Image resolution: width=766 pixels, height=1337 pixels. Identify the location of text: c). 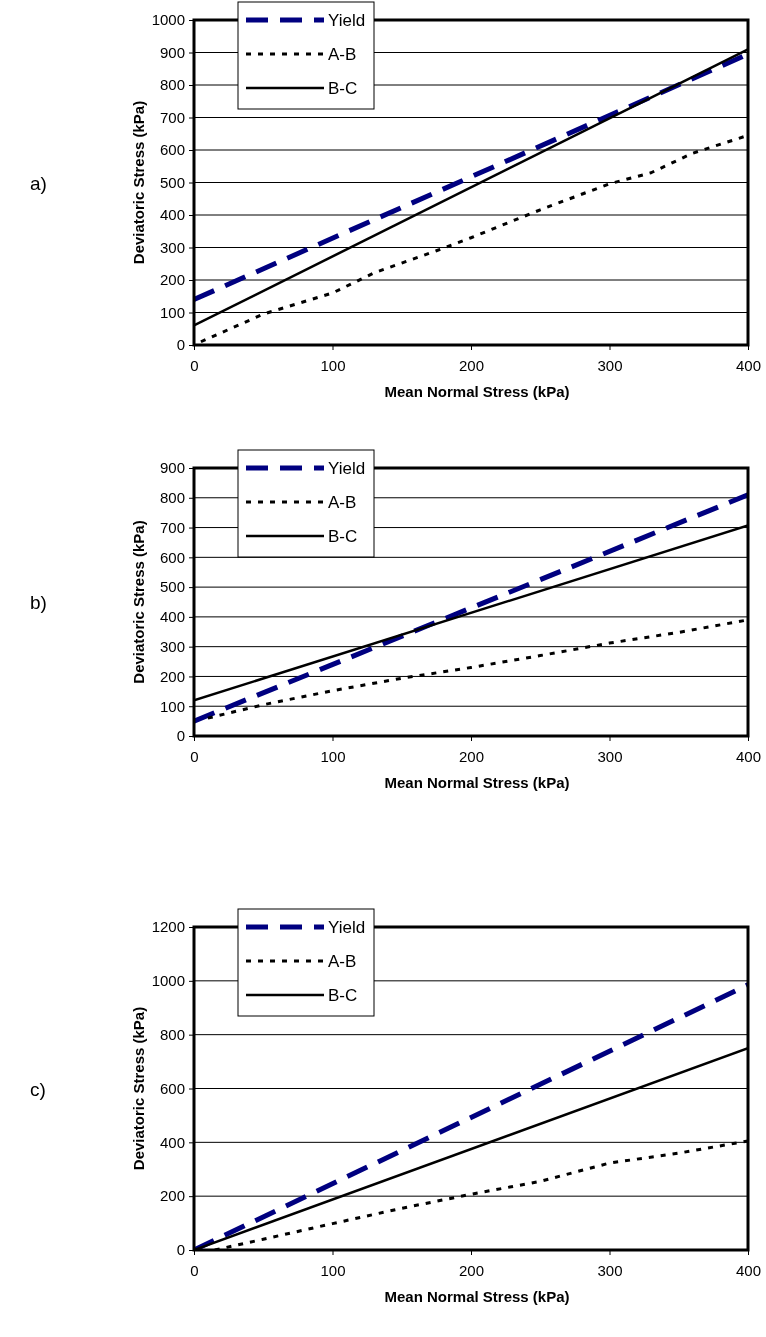
(38, 1089).